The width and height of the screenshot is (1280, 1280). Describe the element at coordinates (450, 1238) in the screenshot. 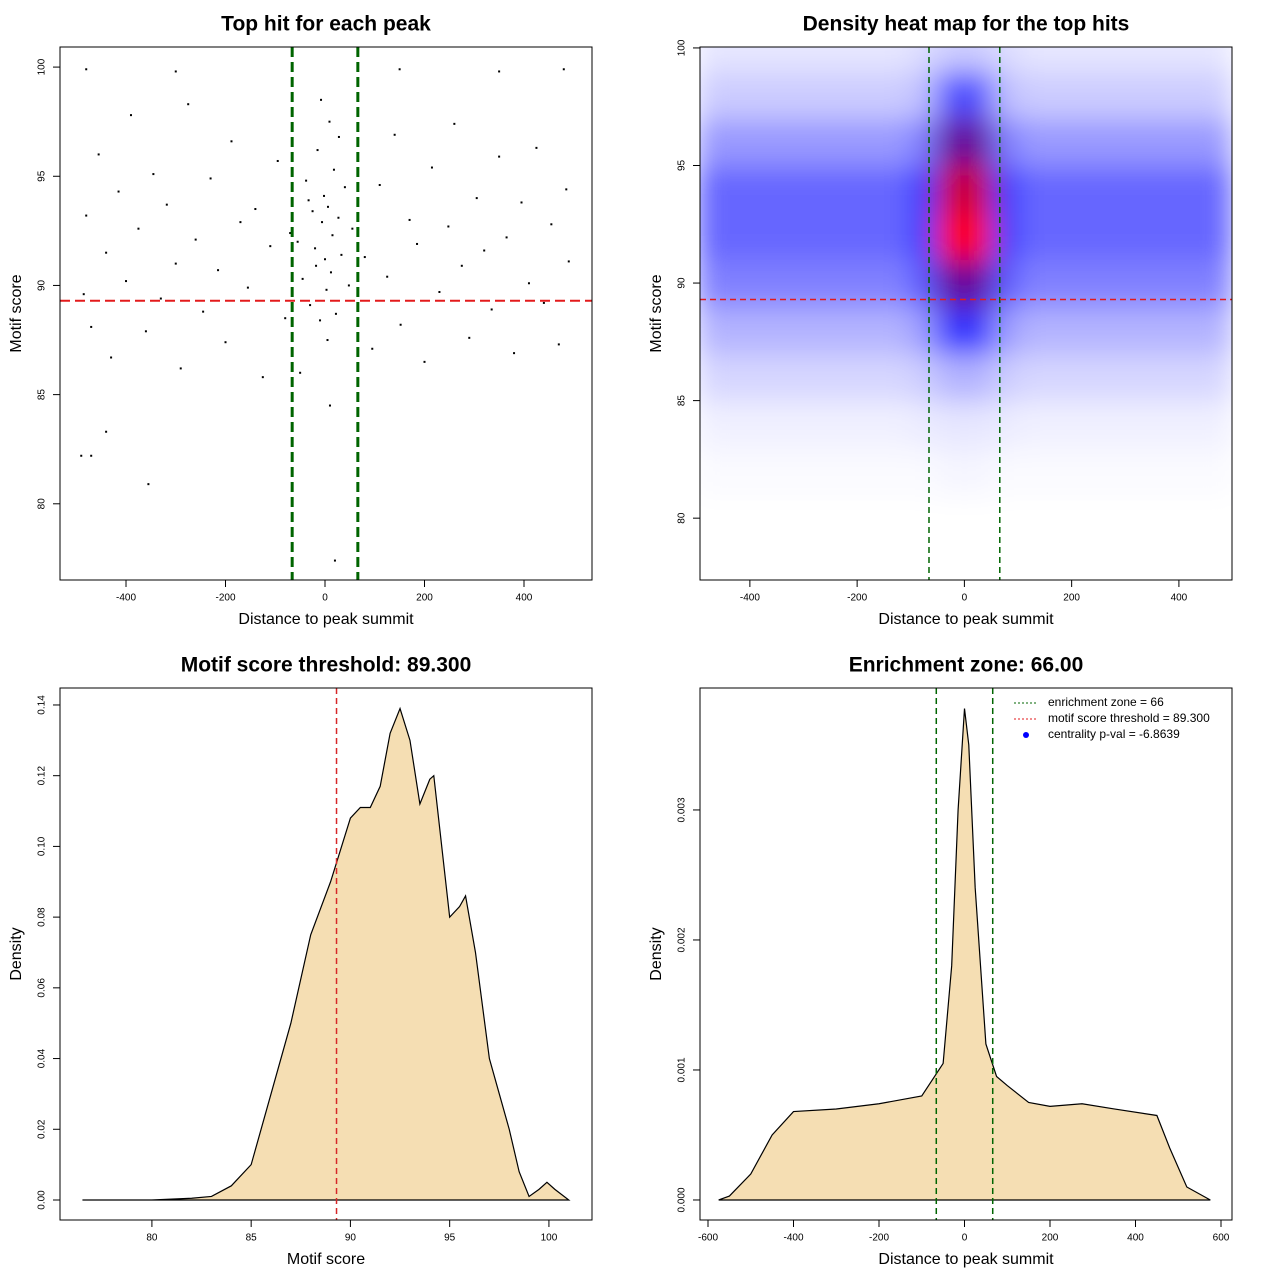

I see `x-tick-label: 95` at that location.